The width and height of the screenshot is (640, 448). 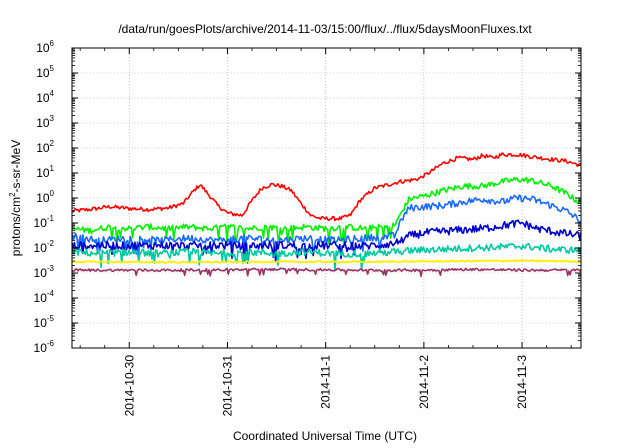 I want to click on y-tick-label: 10⁴, so click(x=45, y=97).